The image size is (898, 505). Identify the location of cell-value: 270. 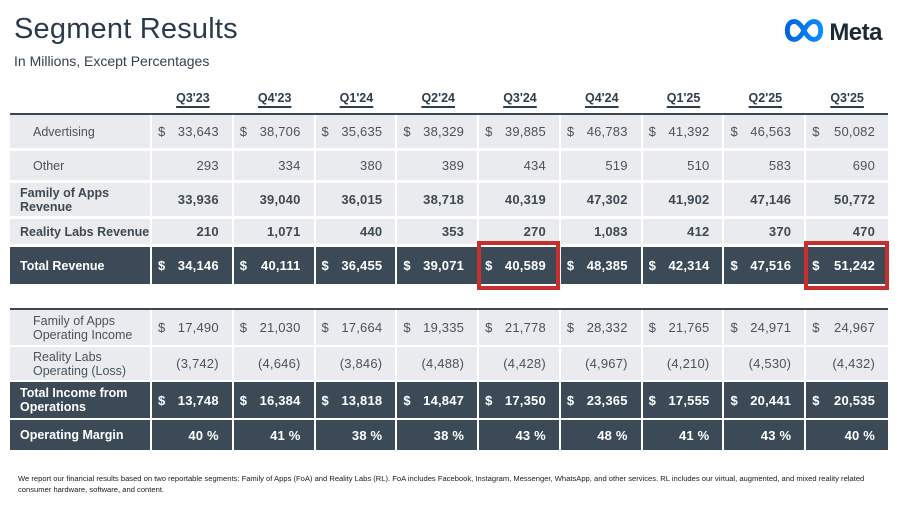
(534, 231).